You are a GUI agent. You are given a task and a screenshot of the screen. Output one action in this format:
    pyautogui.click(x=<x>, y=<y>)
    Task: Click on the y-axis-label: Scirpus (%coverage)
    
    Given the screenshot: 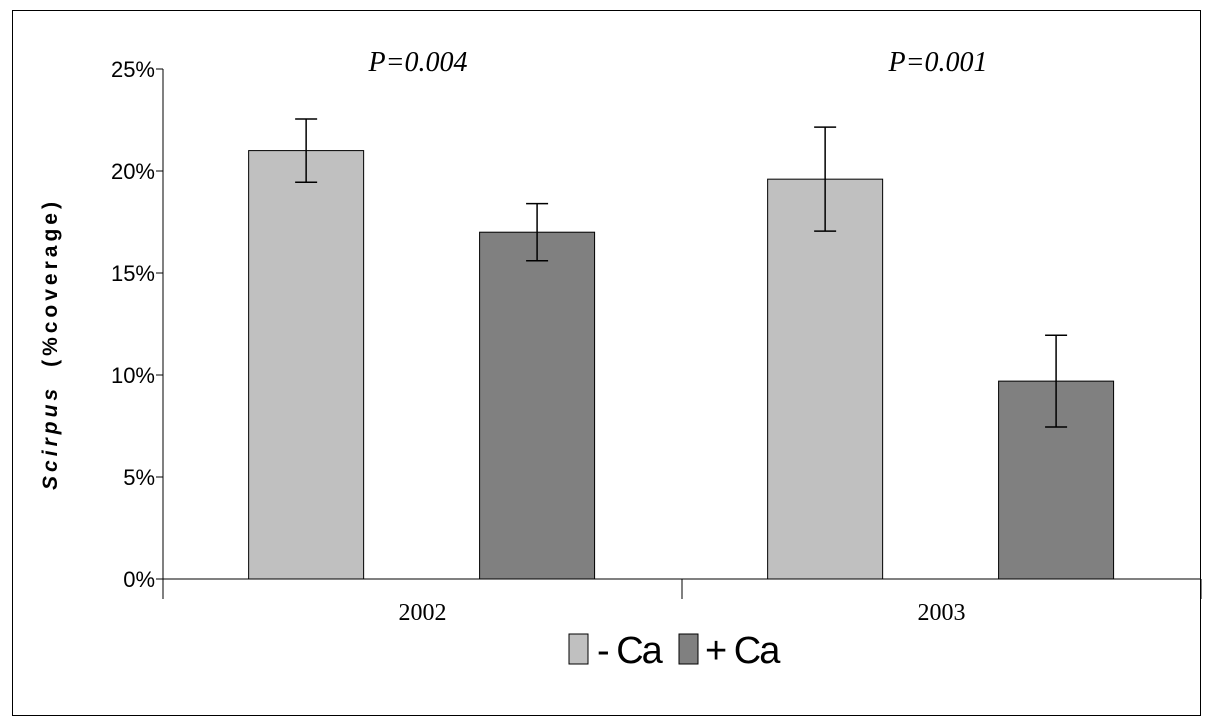 What is the action you would take?
    pyautogui.click(x=50, y=344)
    